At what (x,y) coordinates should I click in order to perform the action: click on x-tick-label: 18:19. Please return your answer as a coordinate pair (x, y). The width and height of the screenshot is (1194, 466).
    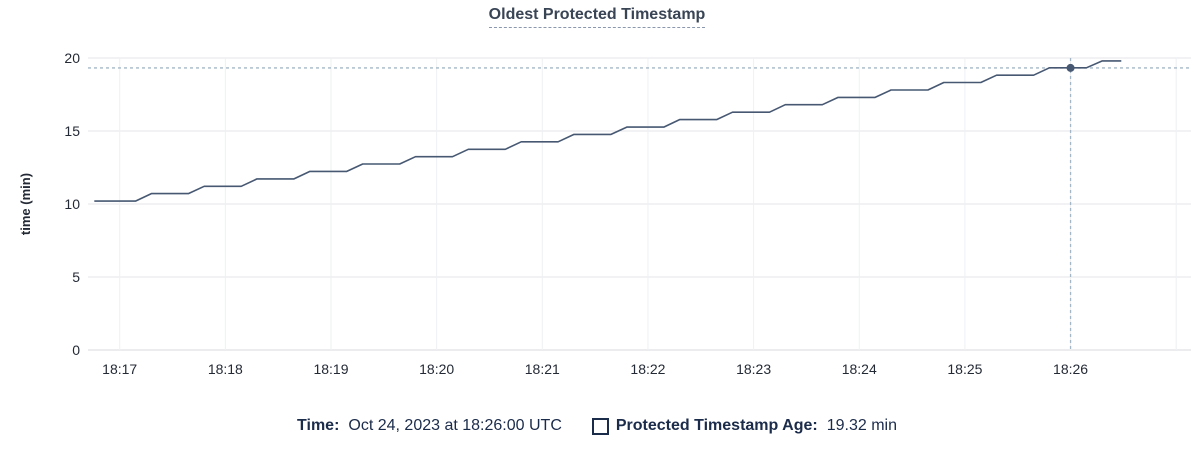
    Looking at the image, I should click on (330, 369).